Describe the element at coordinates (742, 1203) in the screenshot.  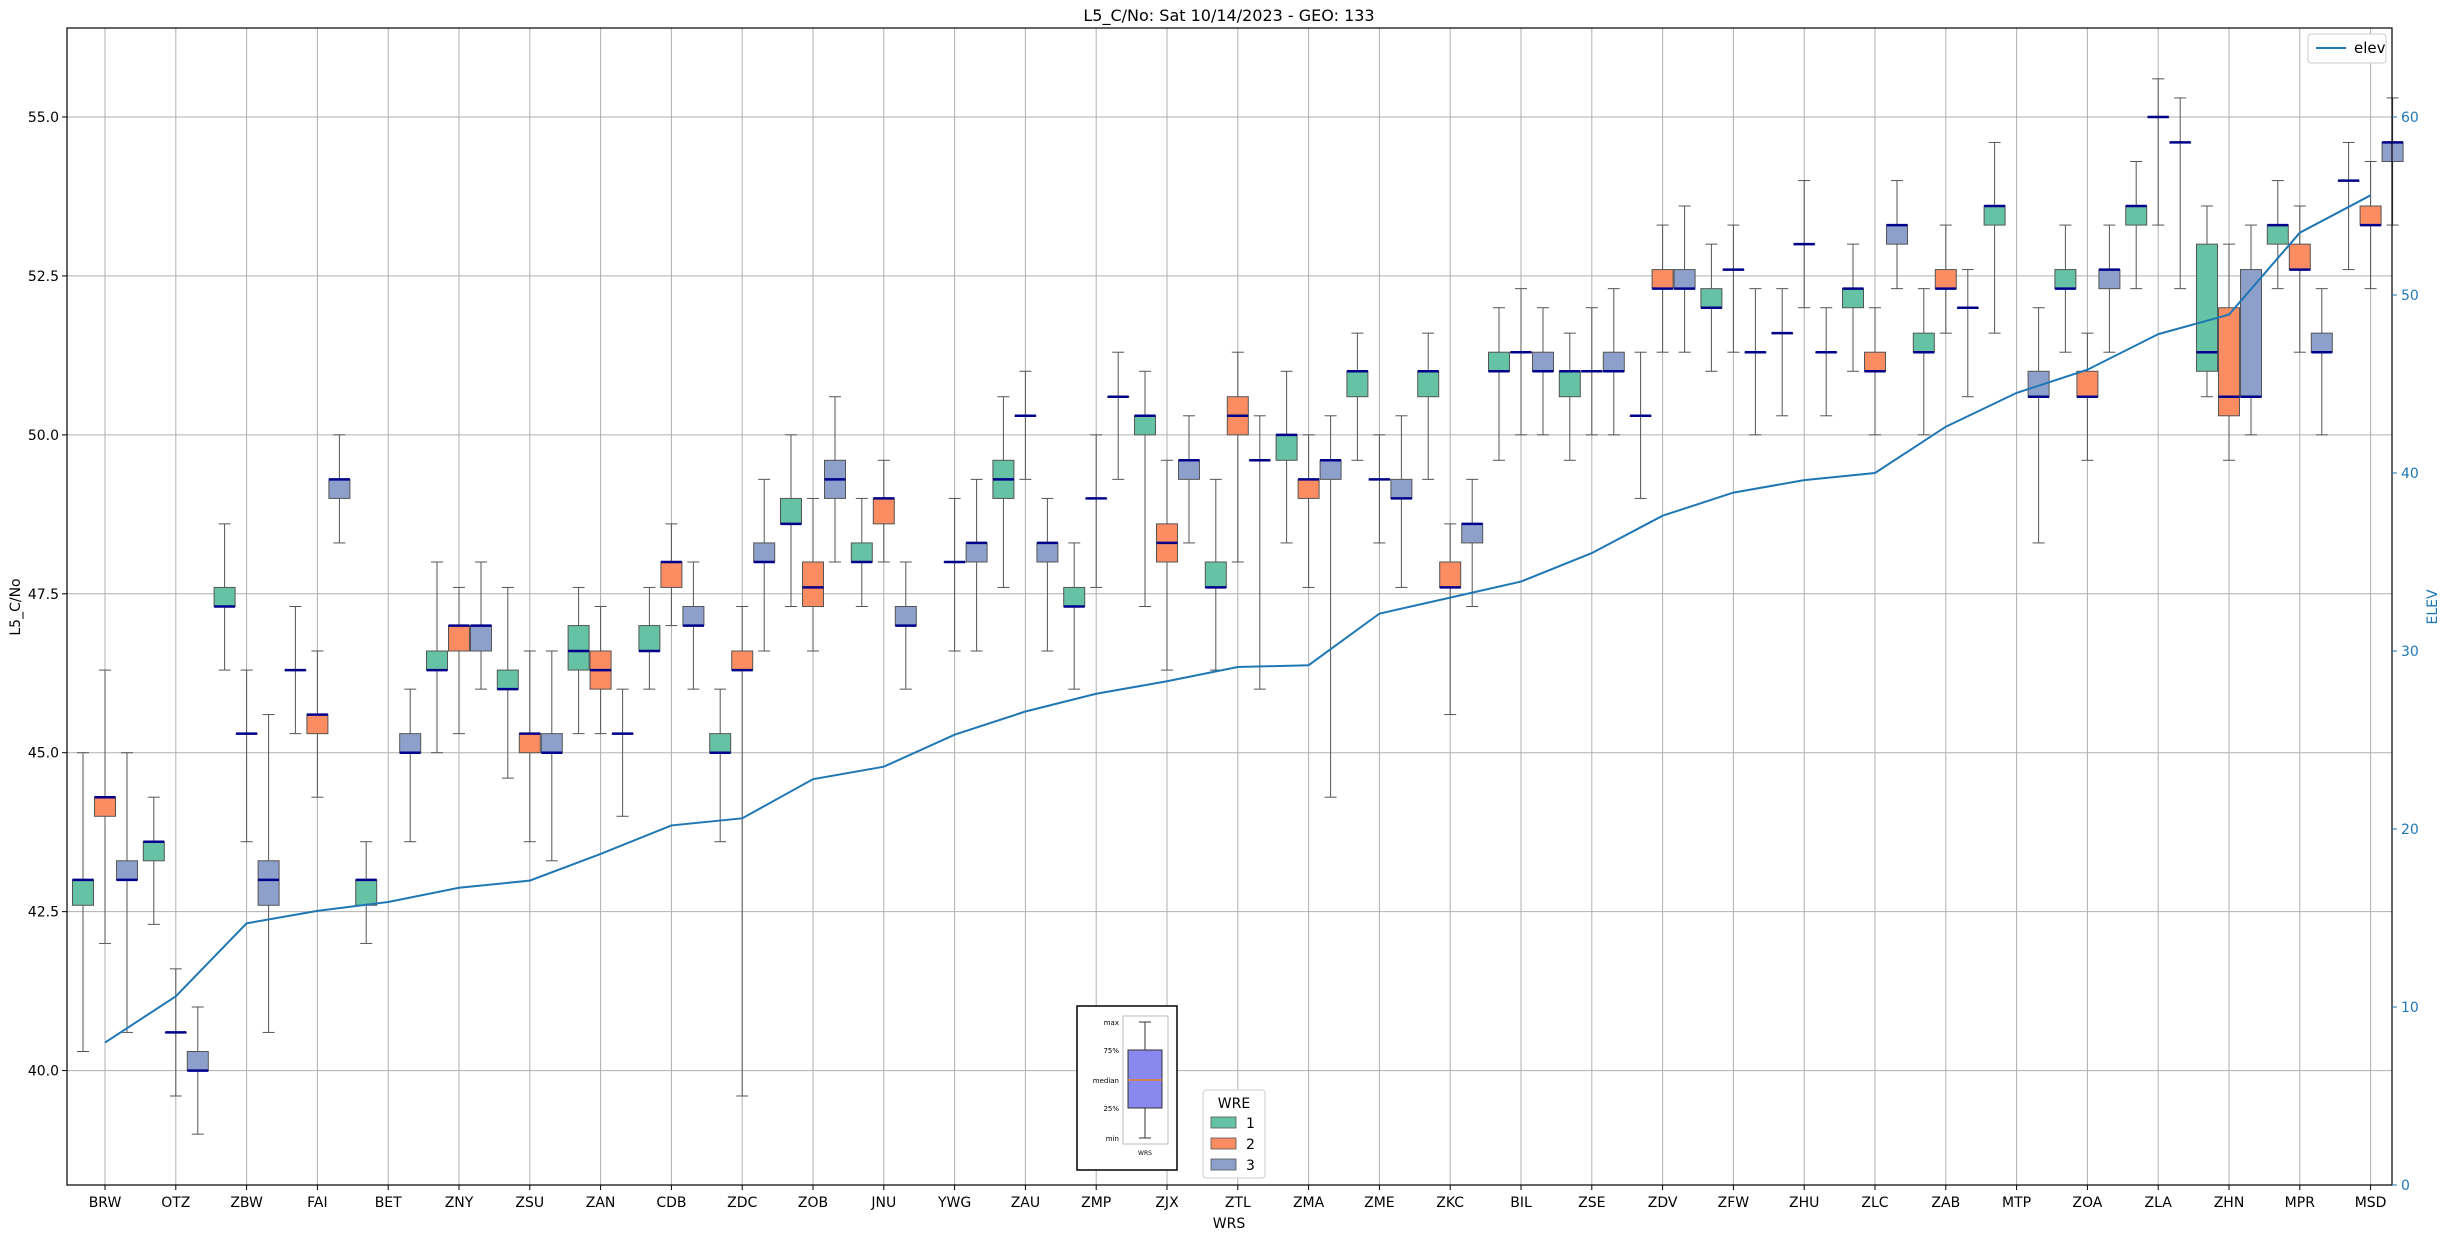
I see `x-tick-label: ZDC` at that location.